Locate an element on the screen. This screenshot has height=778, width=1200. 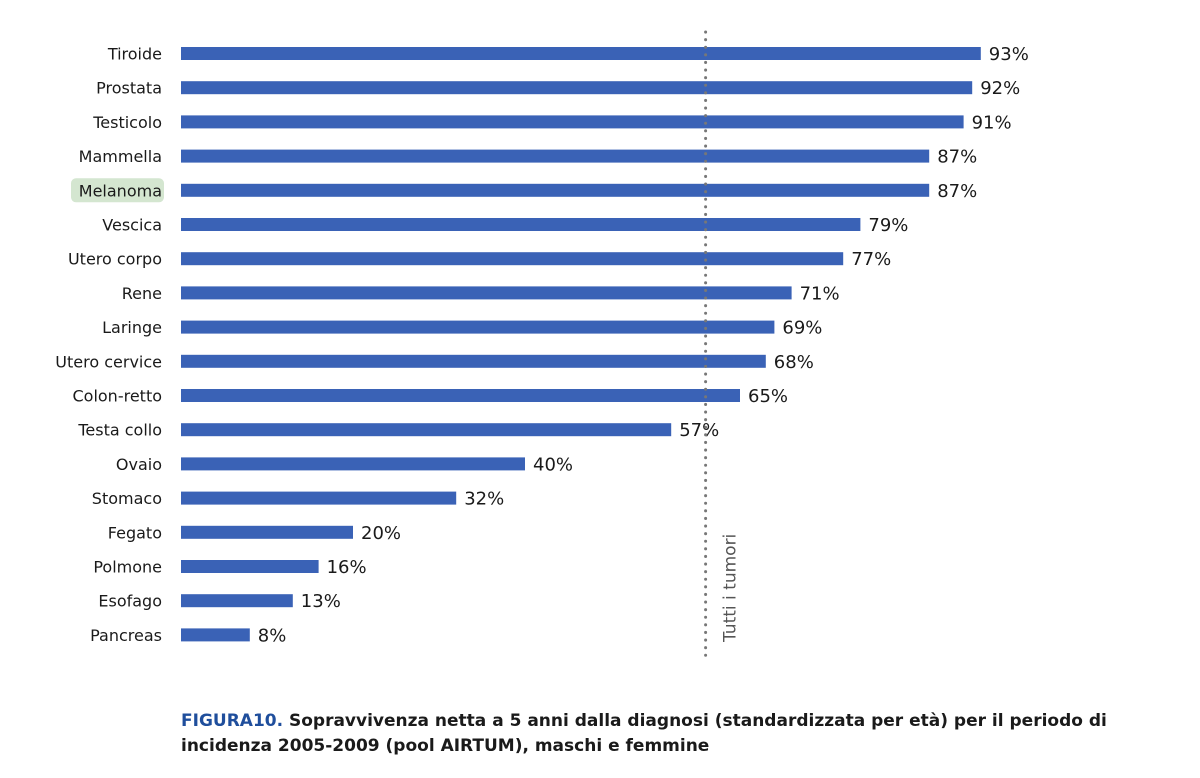
figure-number: FIGURA10. is located at coordinates (232, 721).